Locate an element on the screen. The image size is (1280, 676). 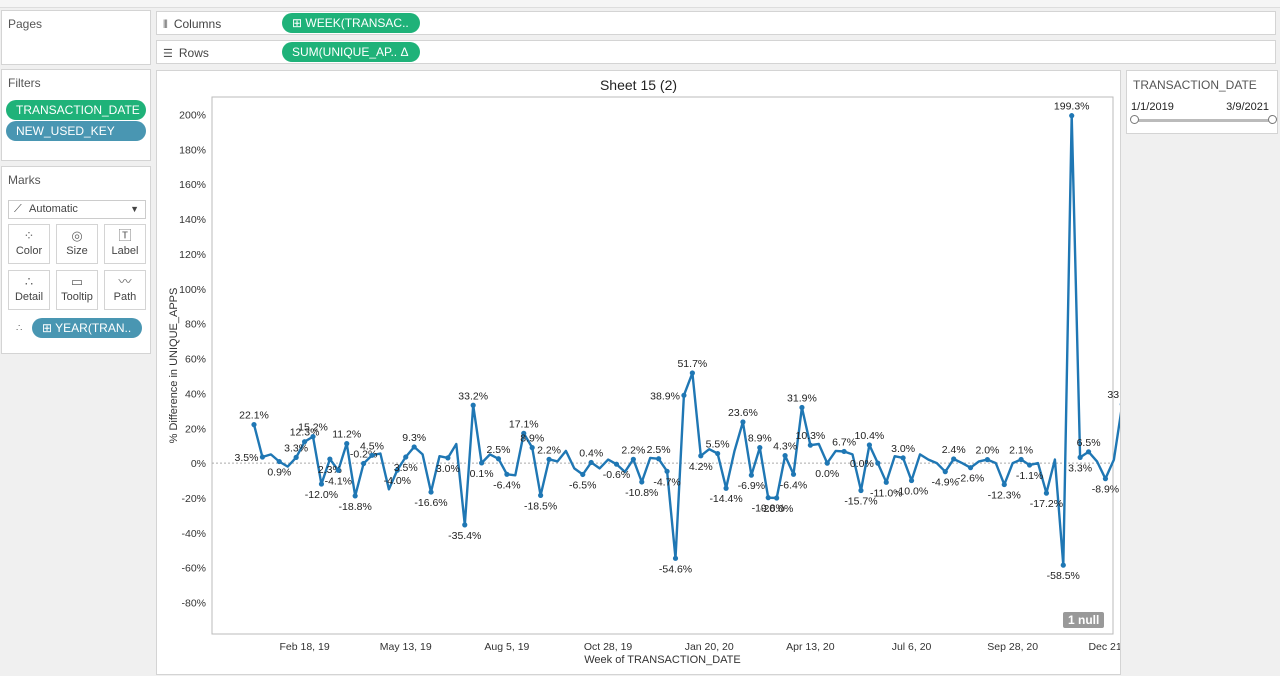
date-slider-end-handle is located at coordinates (1272, 119).